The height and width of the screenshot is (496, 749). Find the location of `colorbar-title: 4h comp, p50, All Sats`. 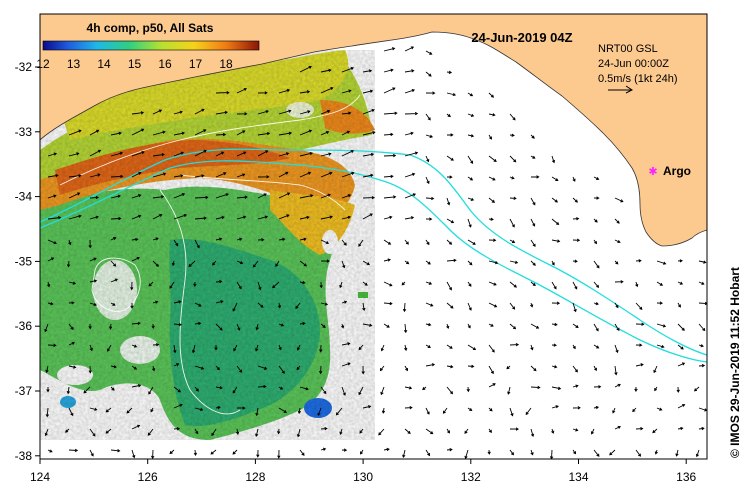

colorbar-title: 4h comp, p50, All Sats is located at coordinates (150, 28).